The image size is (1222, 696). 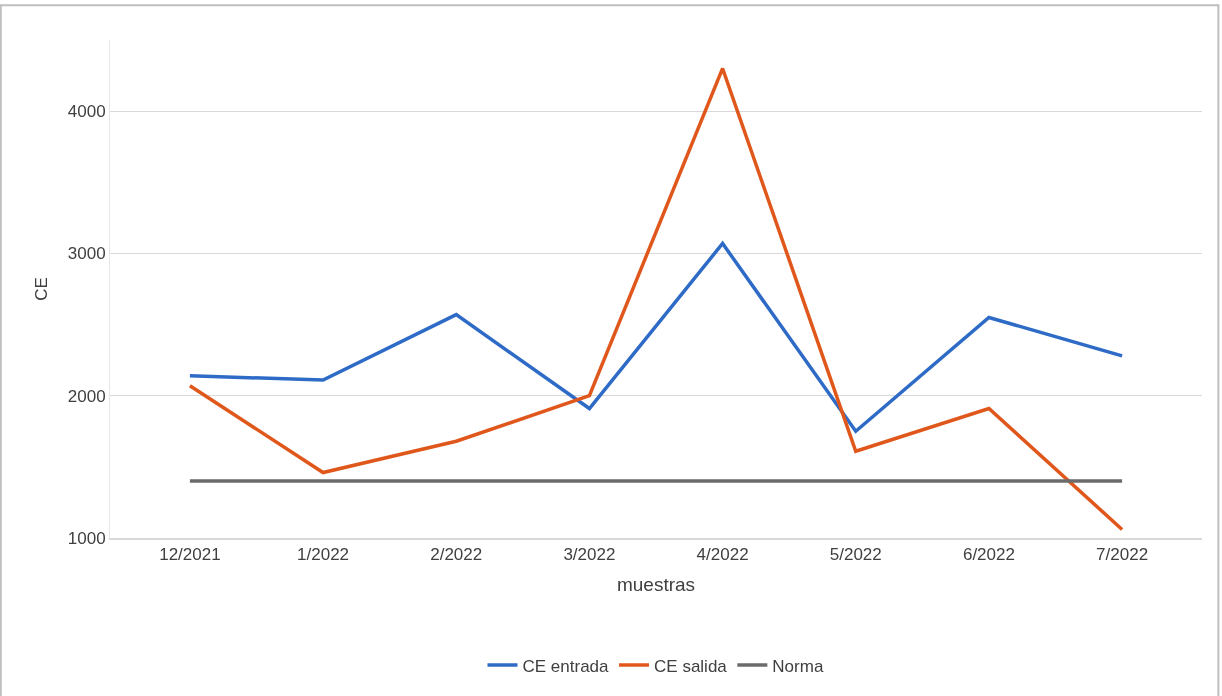 What do you see at coordinates (323, 555) in the screenshot?
I see `x-tick-label: 1/2022` at bounding box center [323, 555].